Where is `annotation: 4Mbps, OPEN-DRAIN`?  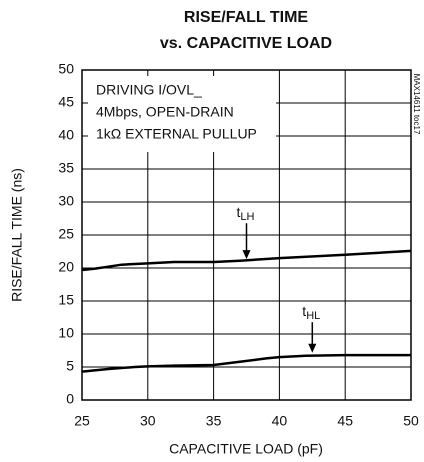 annotation: 4Mbps, OPEN-DRAIN is located at coordinates (165, 112).